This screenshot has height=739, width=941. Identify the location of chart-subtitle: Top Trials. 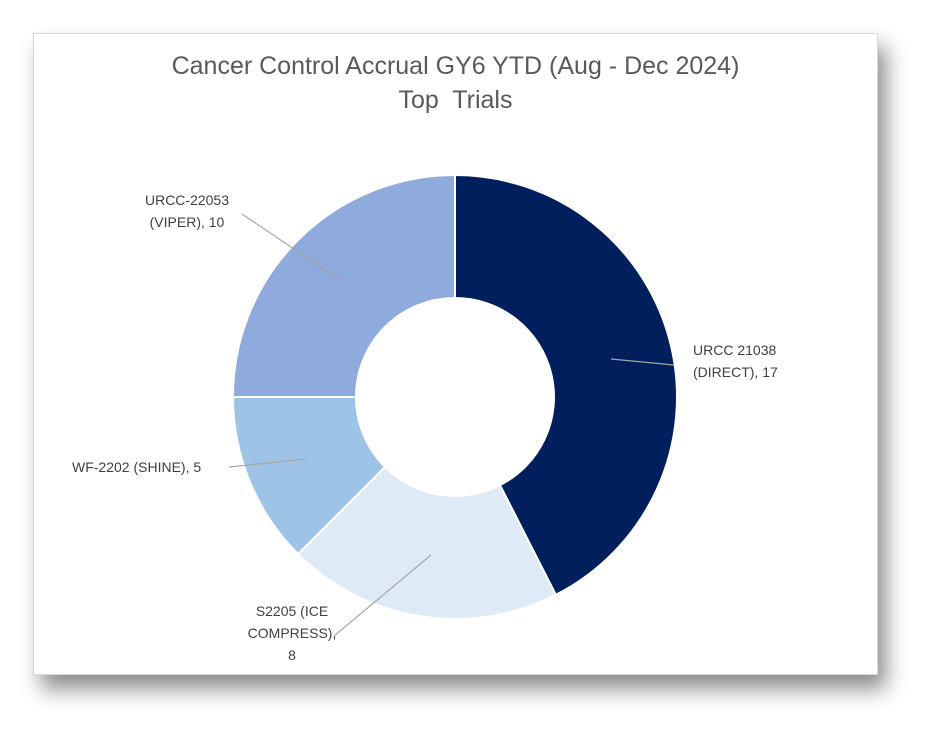
(455, 100).